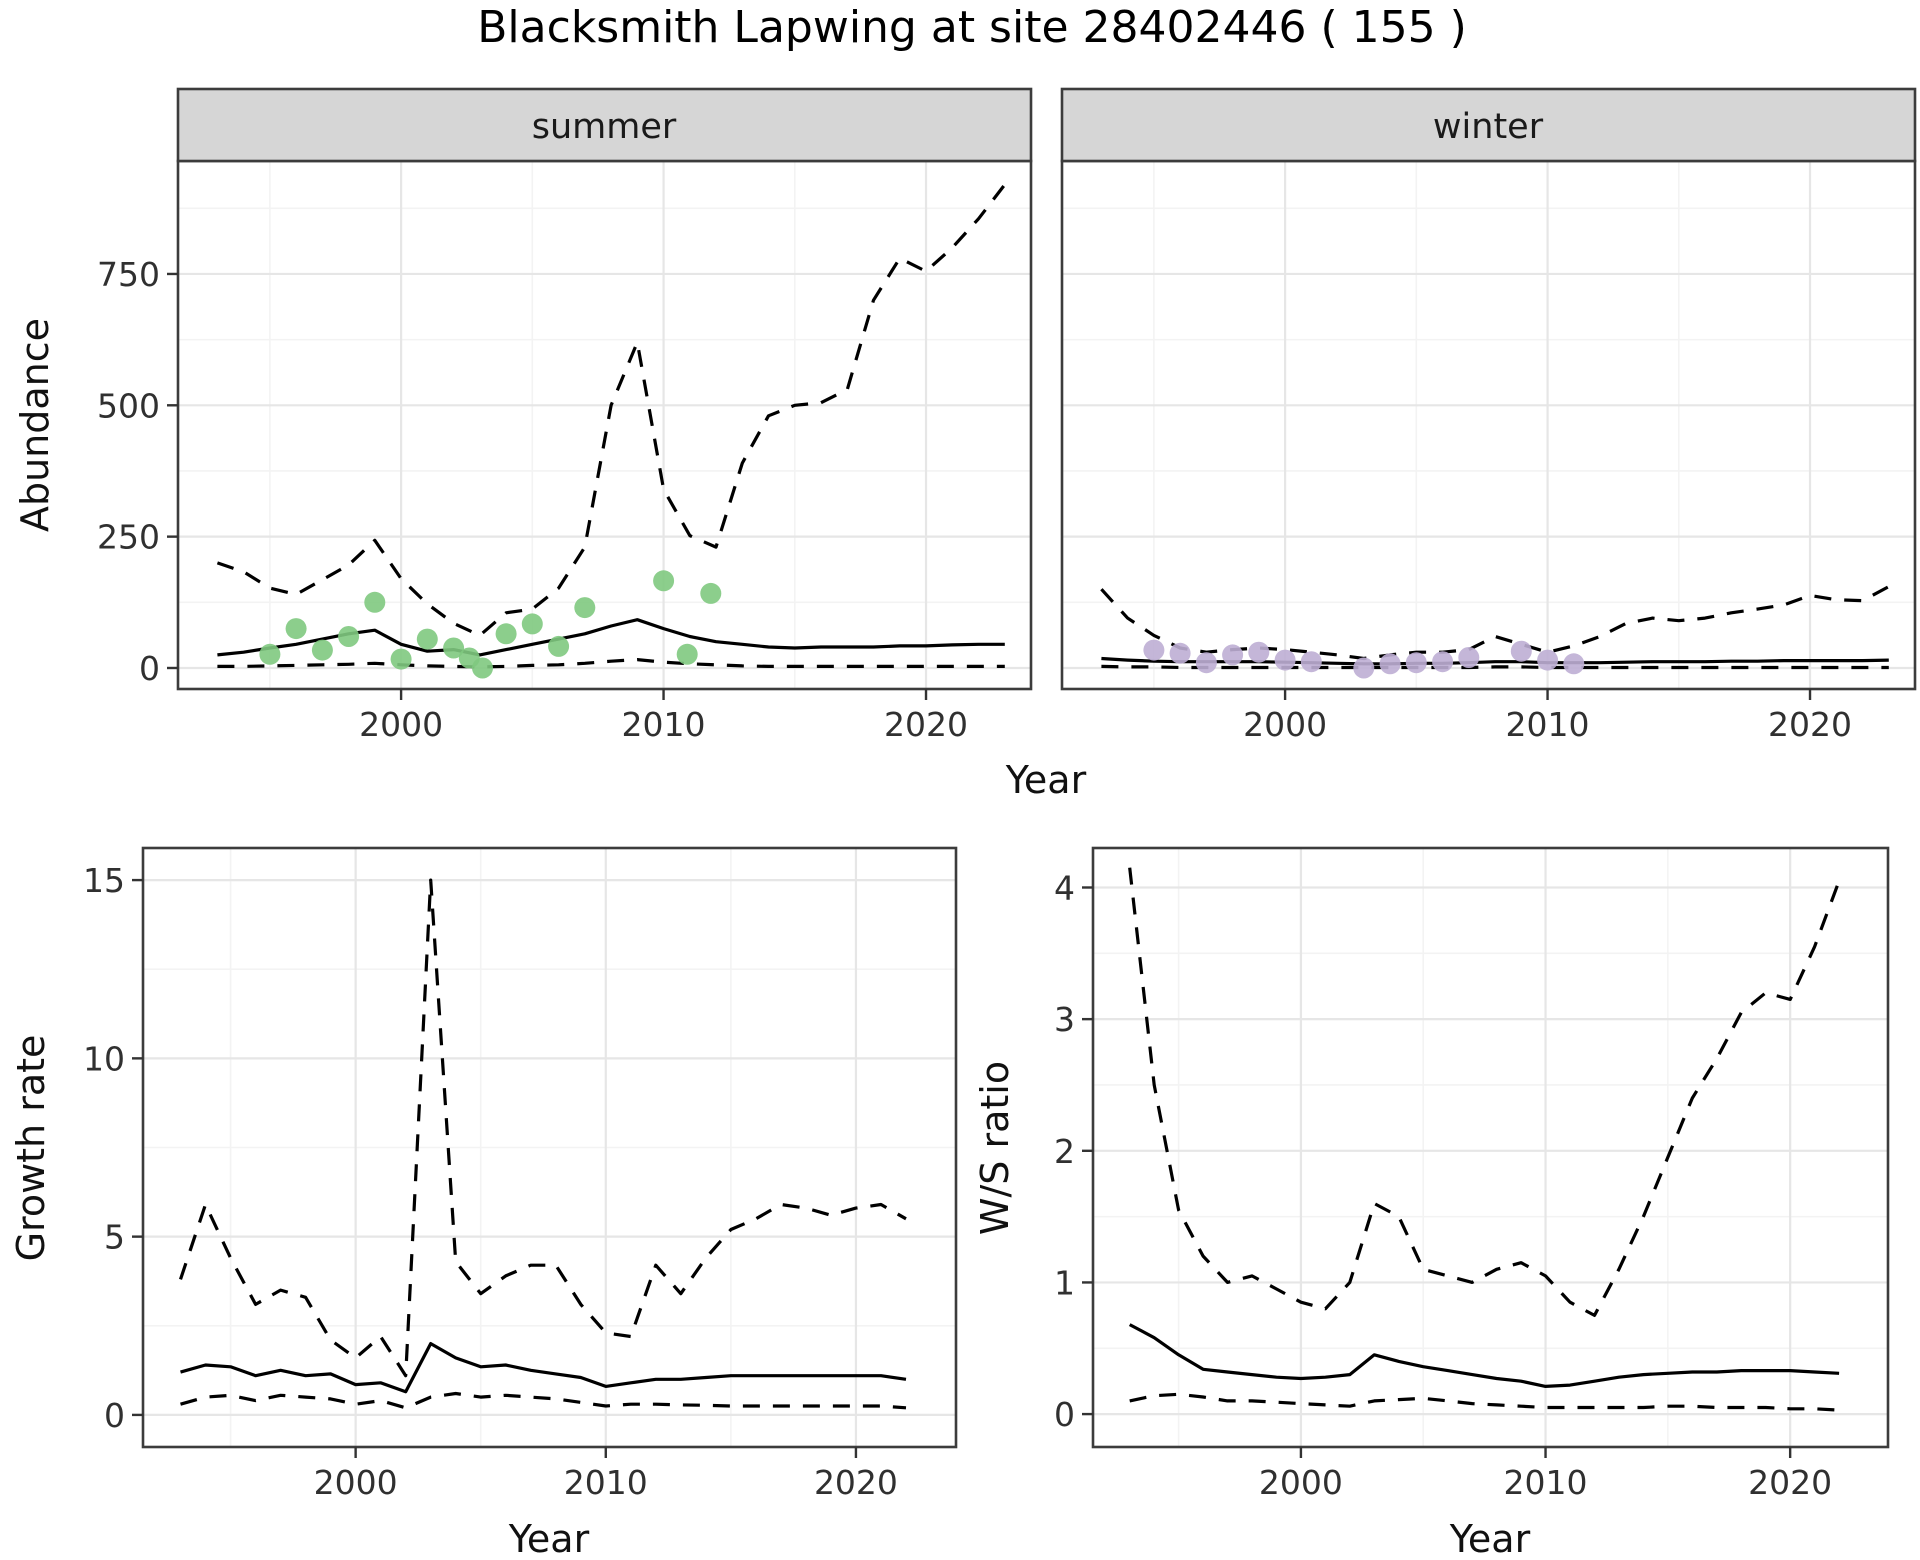 The image size is (1920, 1560). What do you see at coordinates (1064, 1151) in the screenshot?
I see `y-tick-label: 2` at bounding box center [1064, 1151].